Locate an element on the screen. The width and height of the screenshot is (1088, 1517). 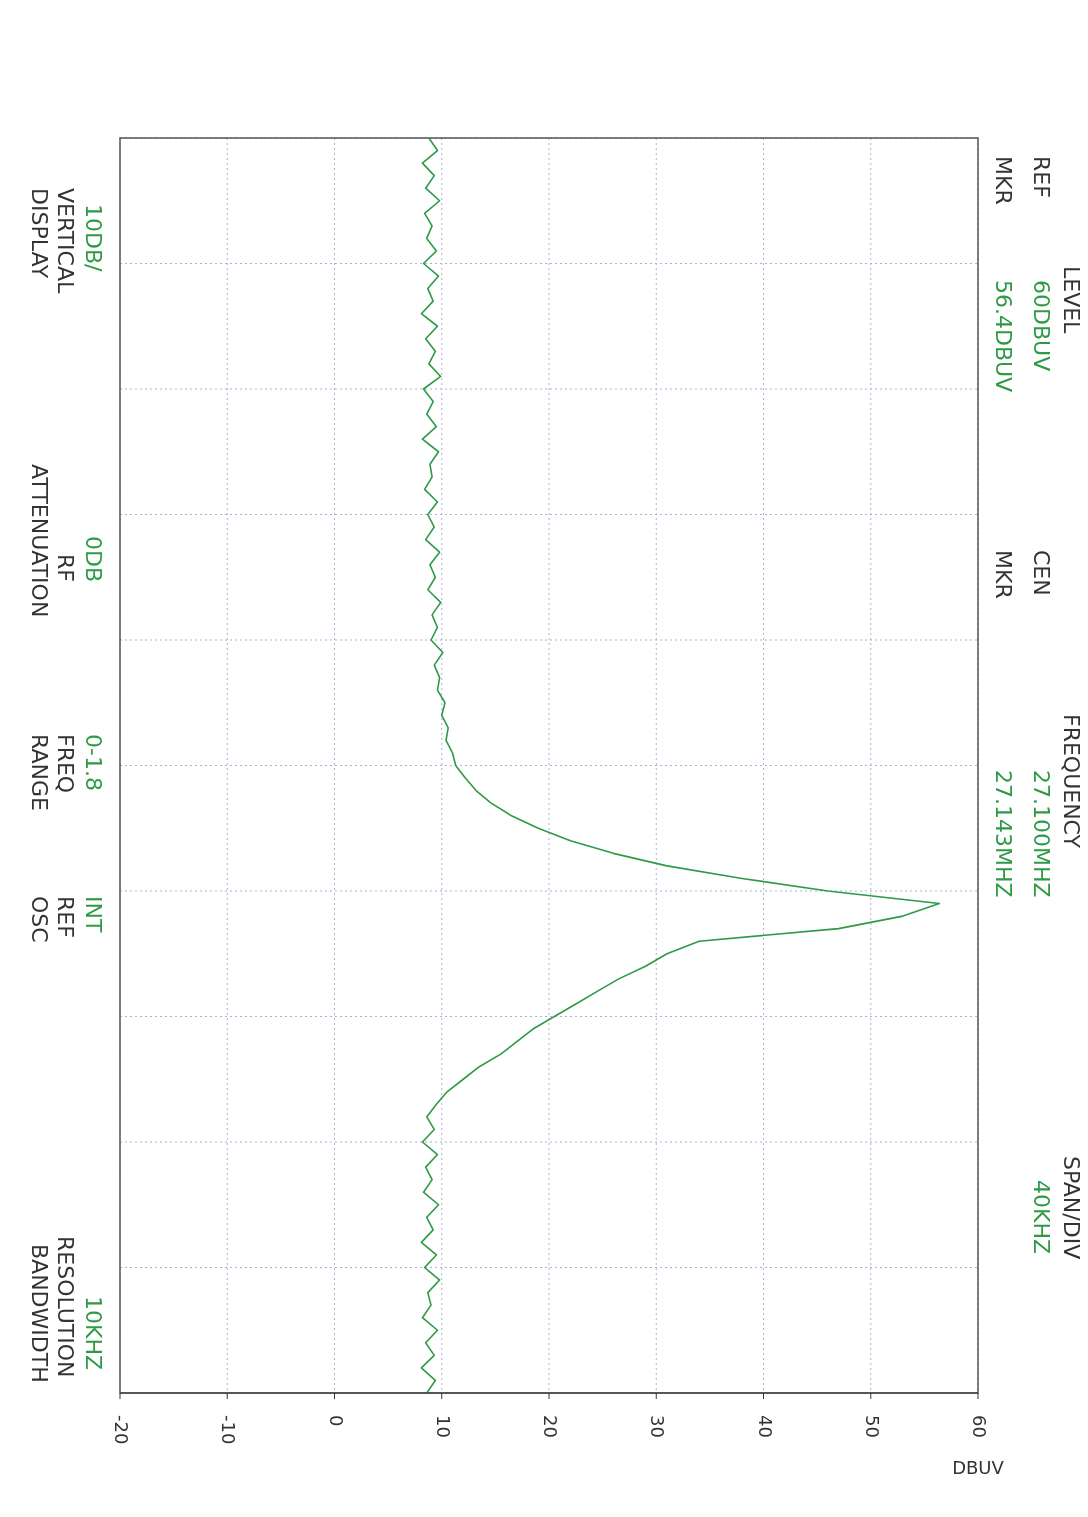
text: LEVEL is located at coordinates (1071, 300).